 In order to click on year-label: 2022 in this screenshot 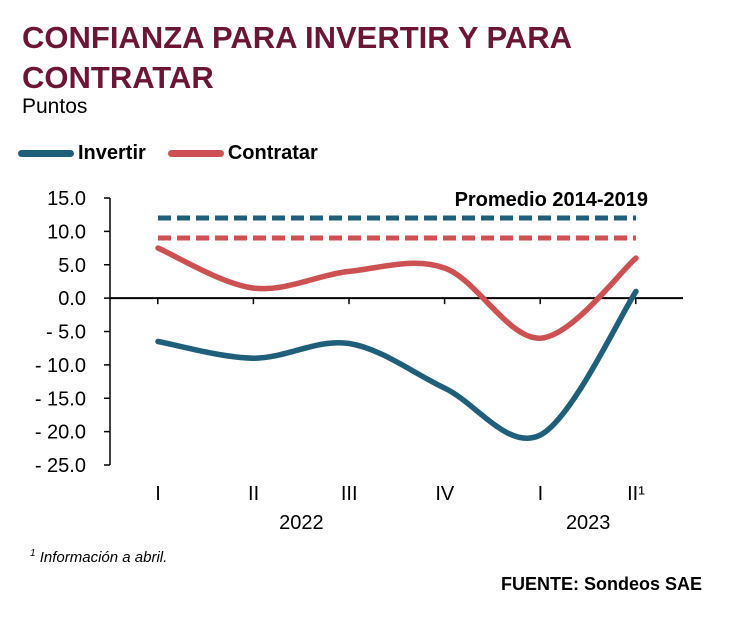, I will do `click(301, 523)`.